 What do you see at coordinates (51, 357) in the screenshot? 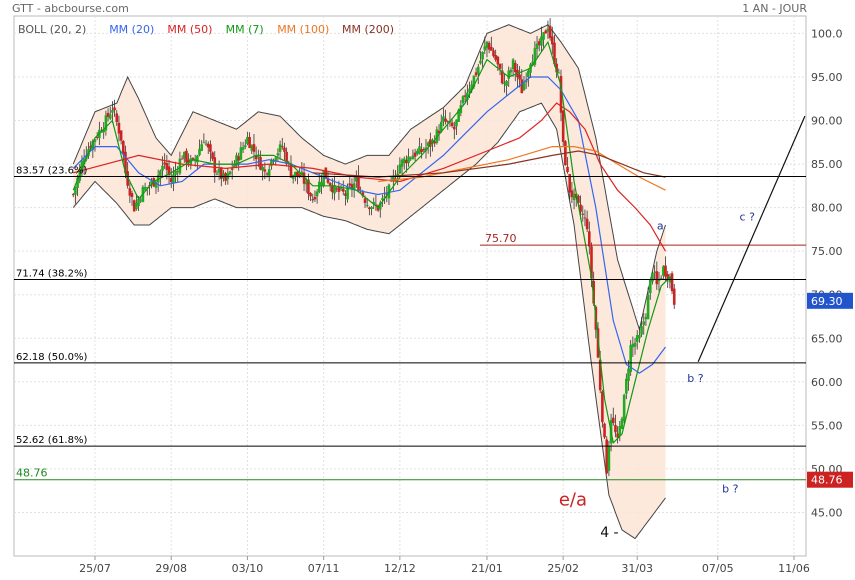
I see `level-label: 62.18 (50.0%)` at bounding box center [51, 357].